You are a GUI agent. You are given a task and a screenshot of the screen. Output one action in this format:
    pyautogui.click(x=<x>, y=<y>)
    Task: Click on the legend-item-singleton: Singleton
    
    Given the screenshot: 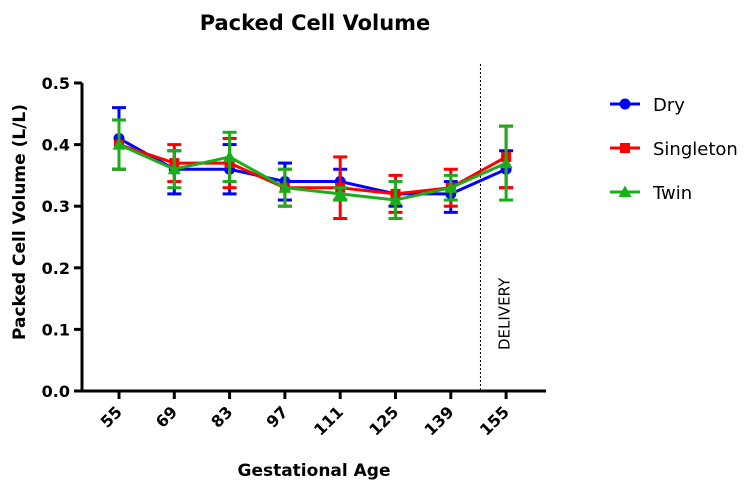 What is the action you would take?
    pyautogui.click(x=674, y=149)
    